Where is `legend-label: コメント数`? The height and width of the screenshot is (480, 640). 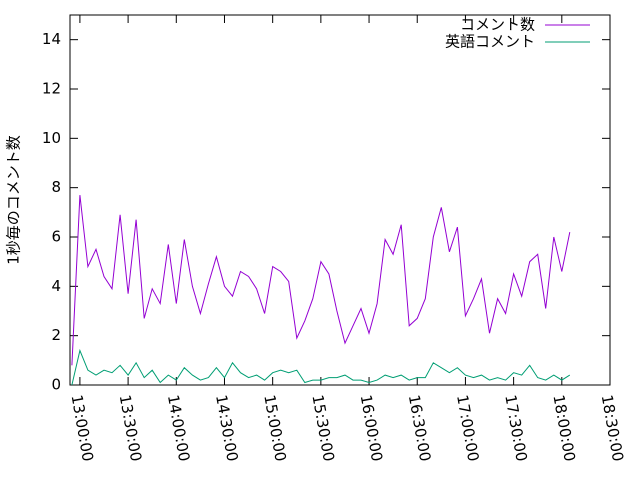
legend-label: コメント数 is located at coordinates (497, 25).